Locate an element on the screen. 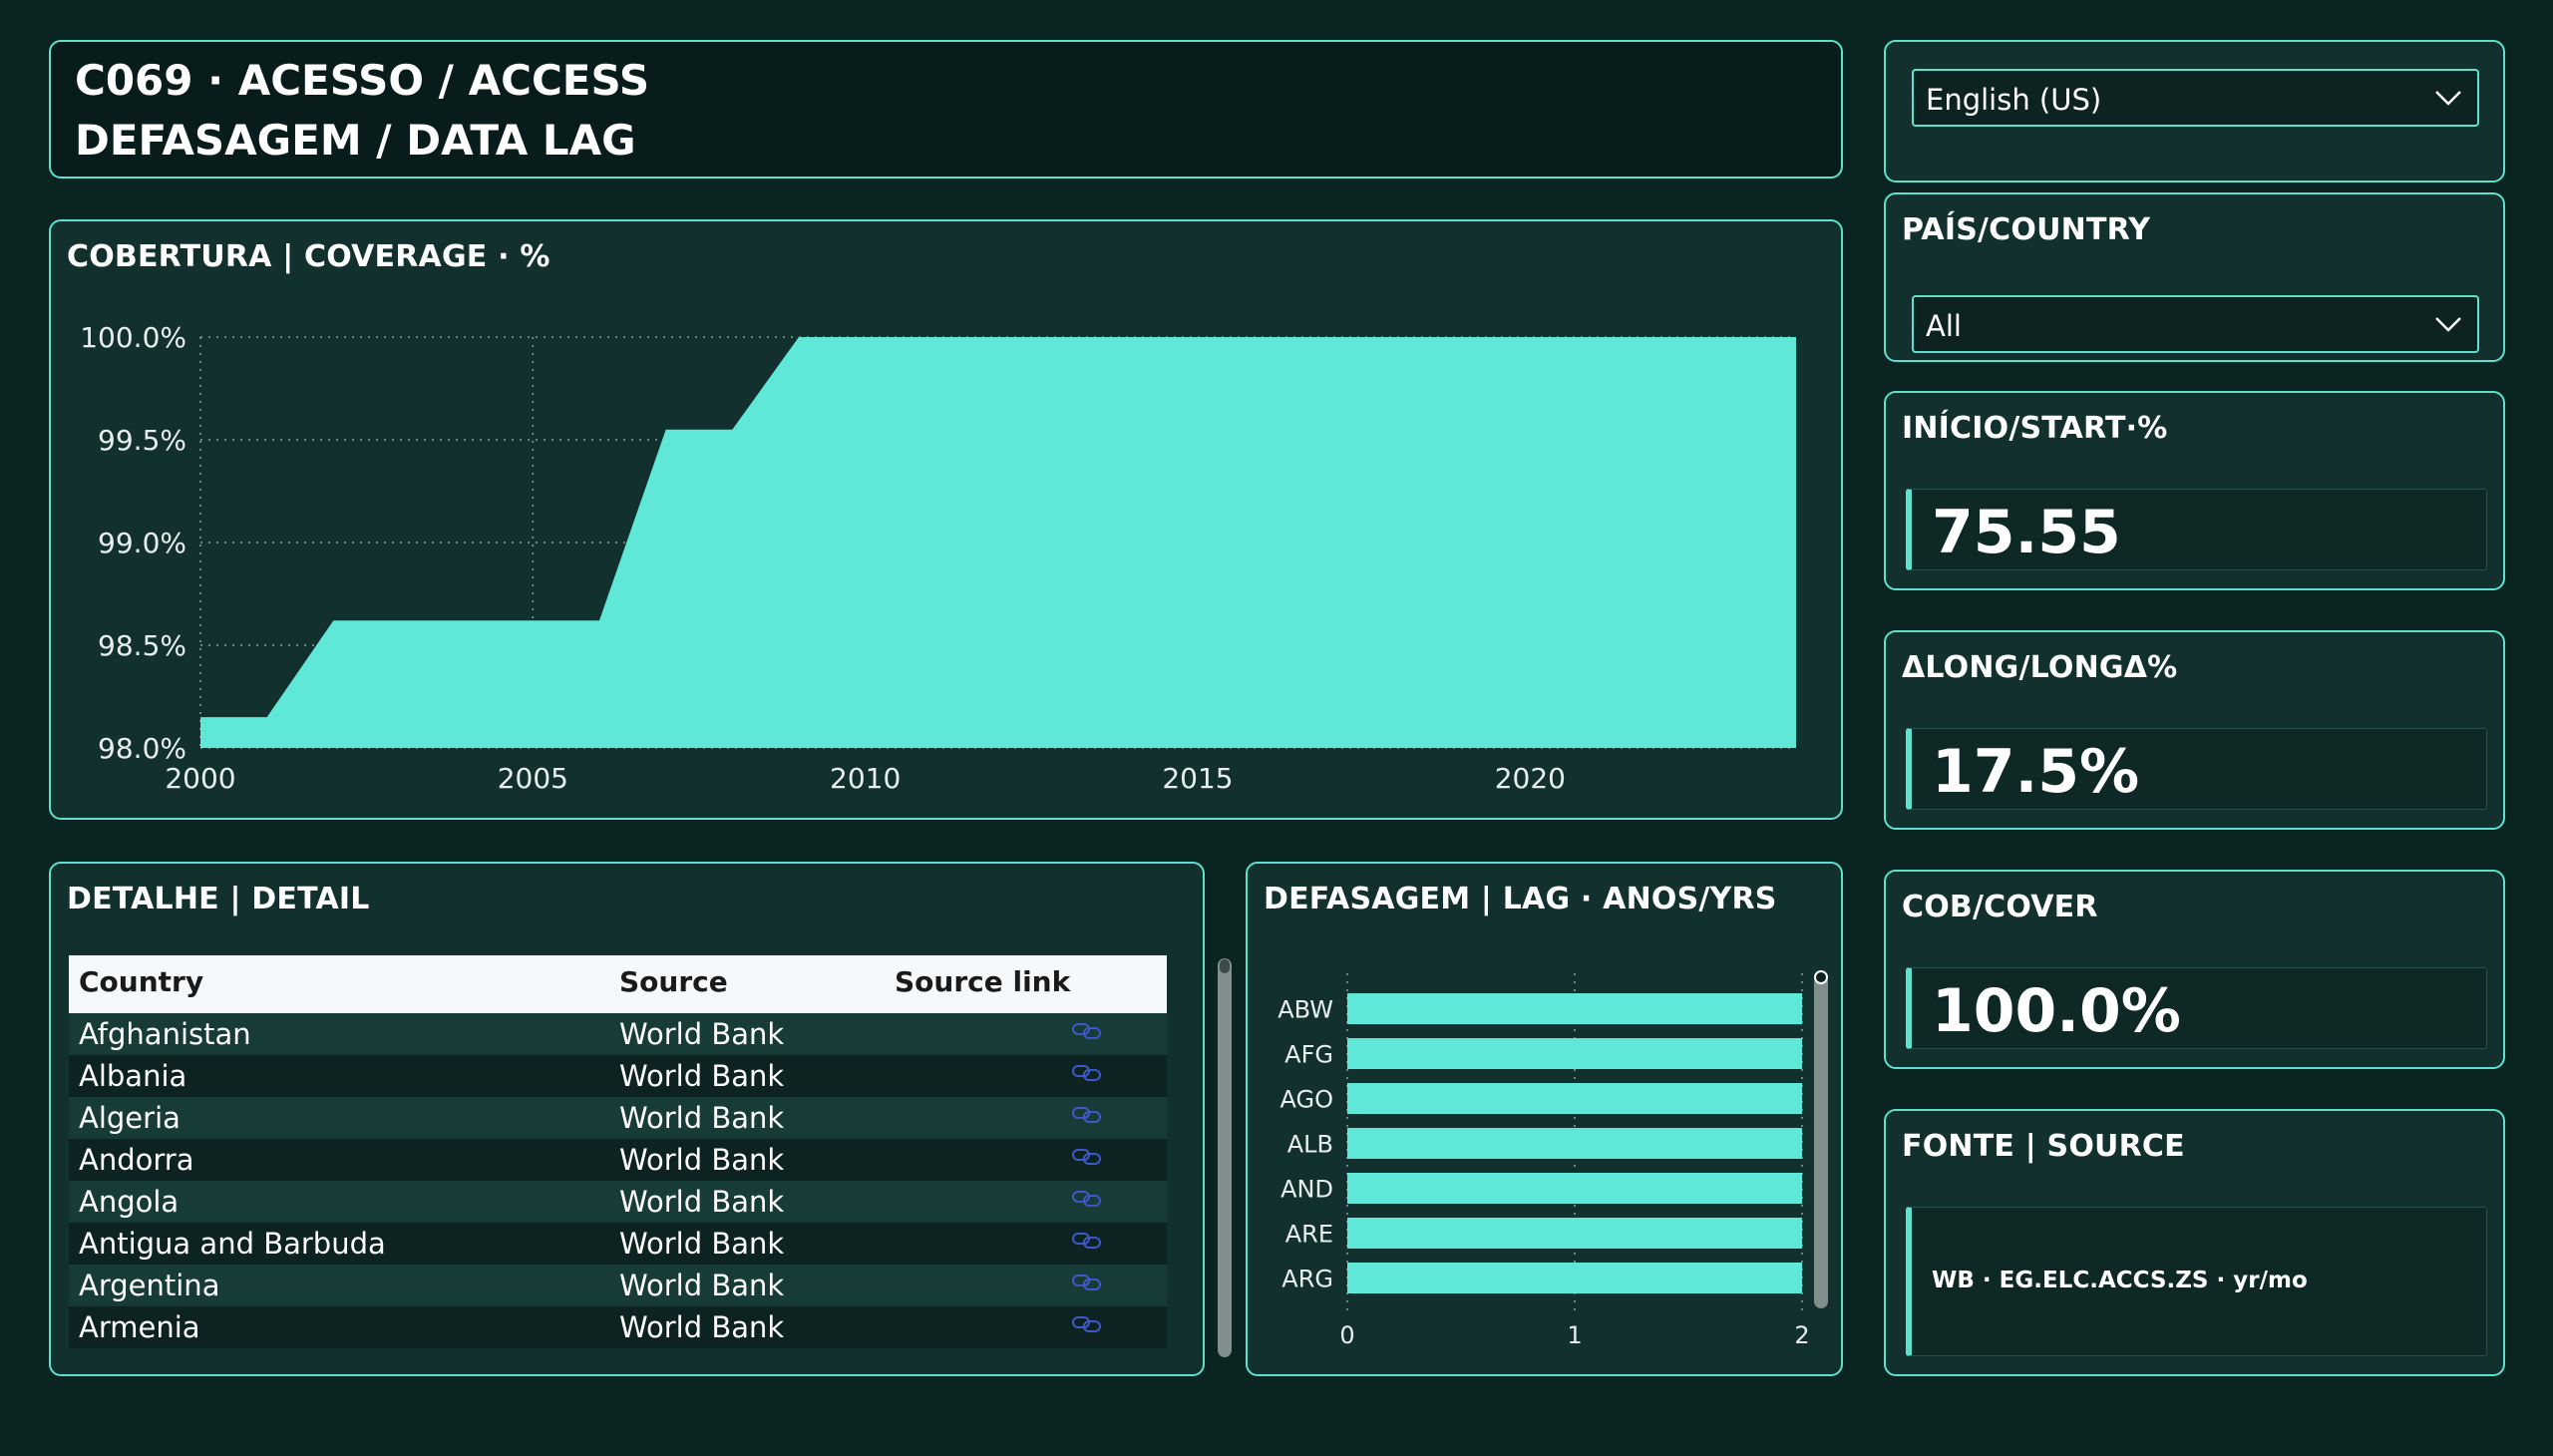  coverage-chart-title: COBERTURA | COVERAGE · % is located at coordinates (309, 256).